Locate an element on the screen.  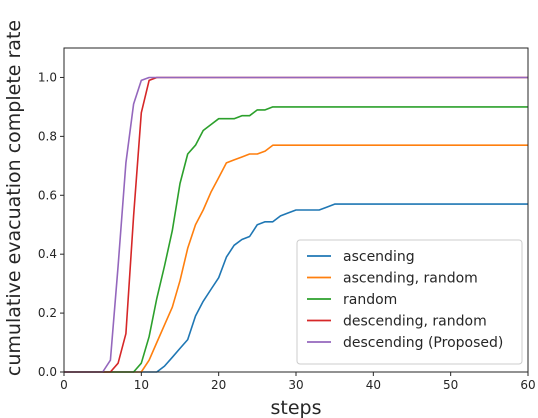
x-tick-label-4: 40 is located at coordinates (373, 385).